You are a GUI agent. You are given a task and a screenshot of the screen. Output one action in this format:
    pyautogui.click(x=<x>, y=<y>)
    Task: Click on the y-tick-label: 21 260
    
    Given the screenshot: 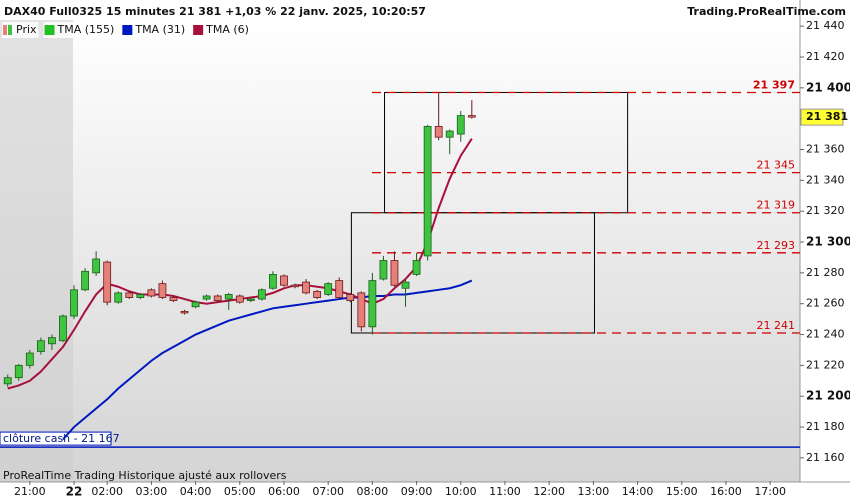 What is the action you would take?
    pyautogui.click(x=825, y=303)
    